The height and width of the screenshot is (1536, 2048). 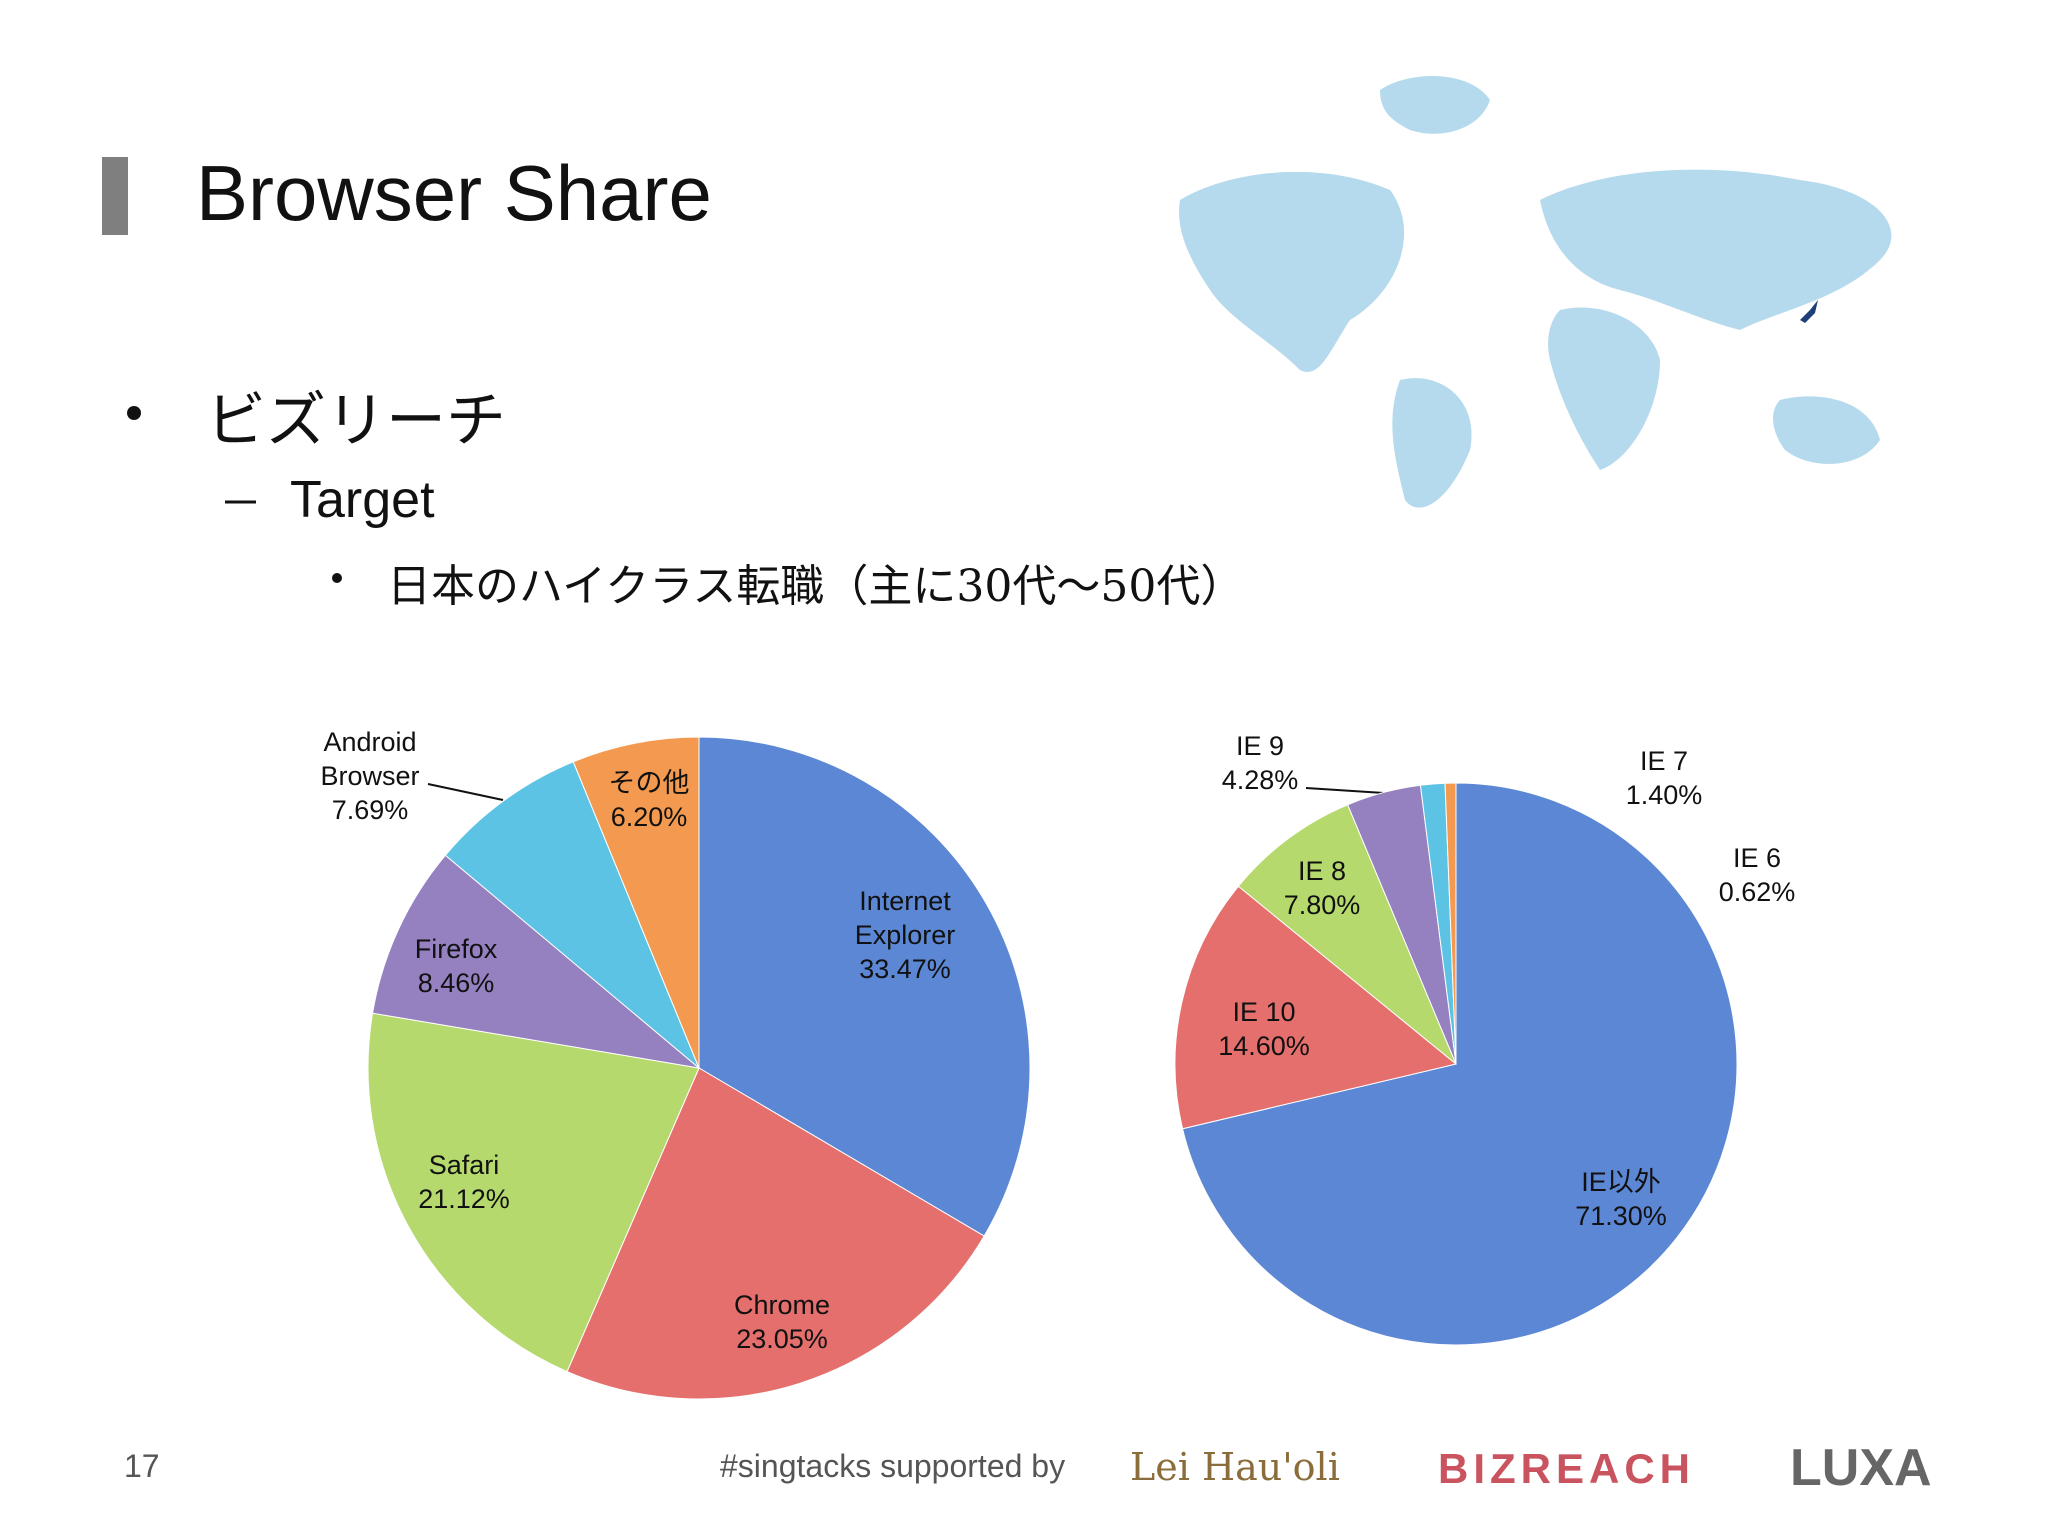 I want to click on japan-highlight, so click(x=1809, y=311).